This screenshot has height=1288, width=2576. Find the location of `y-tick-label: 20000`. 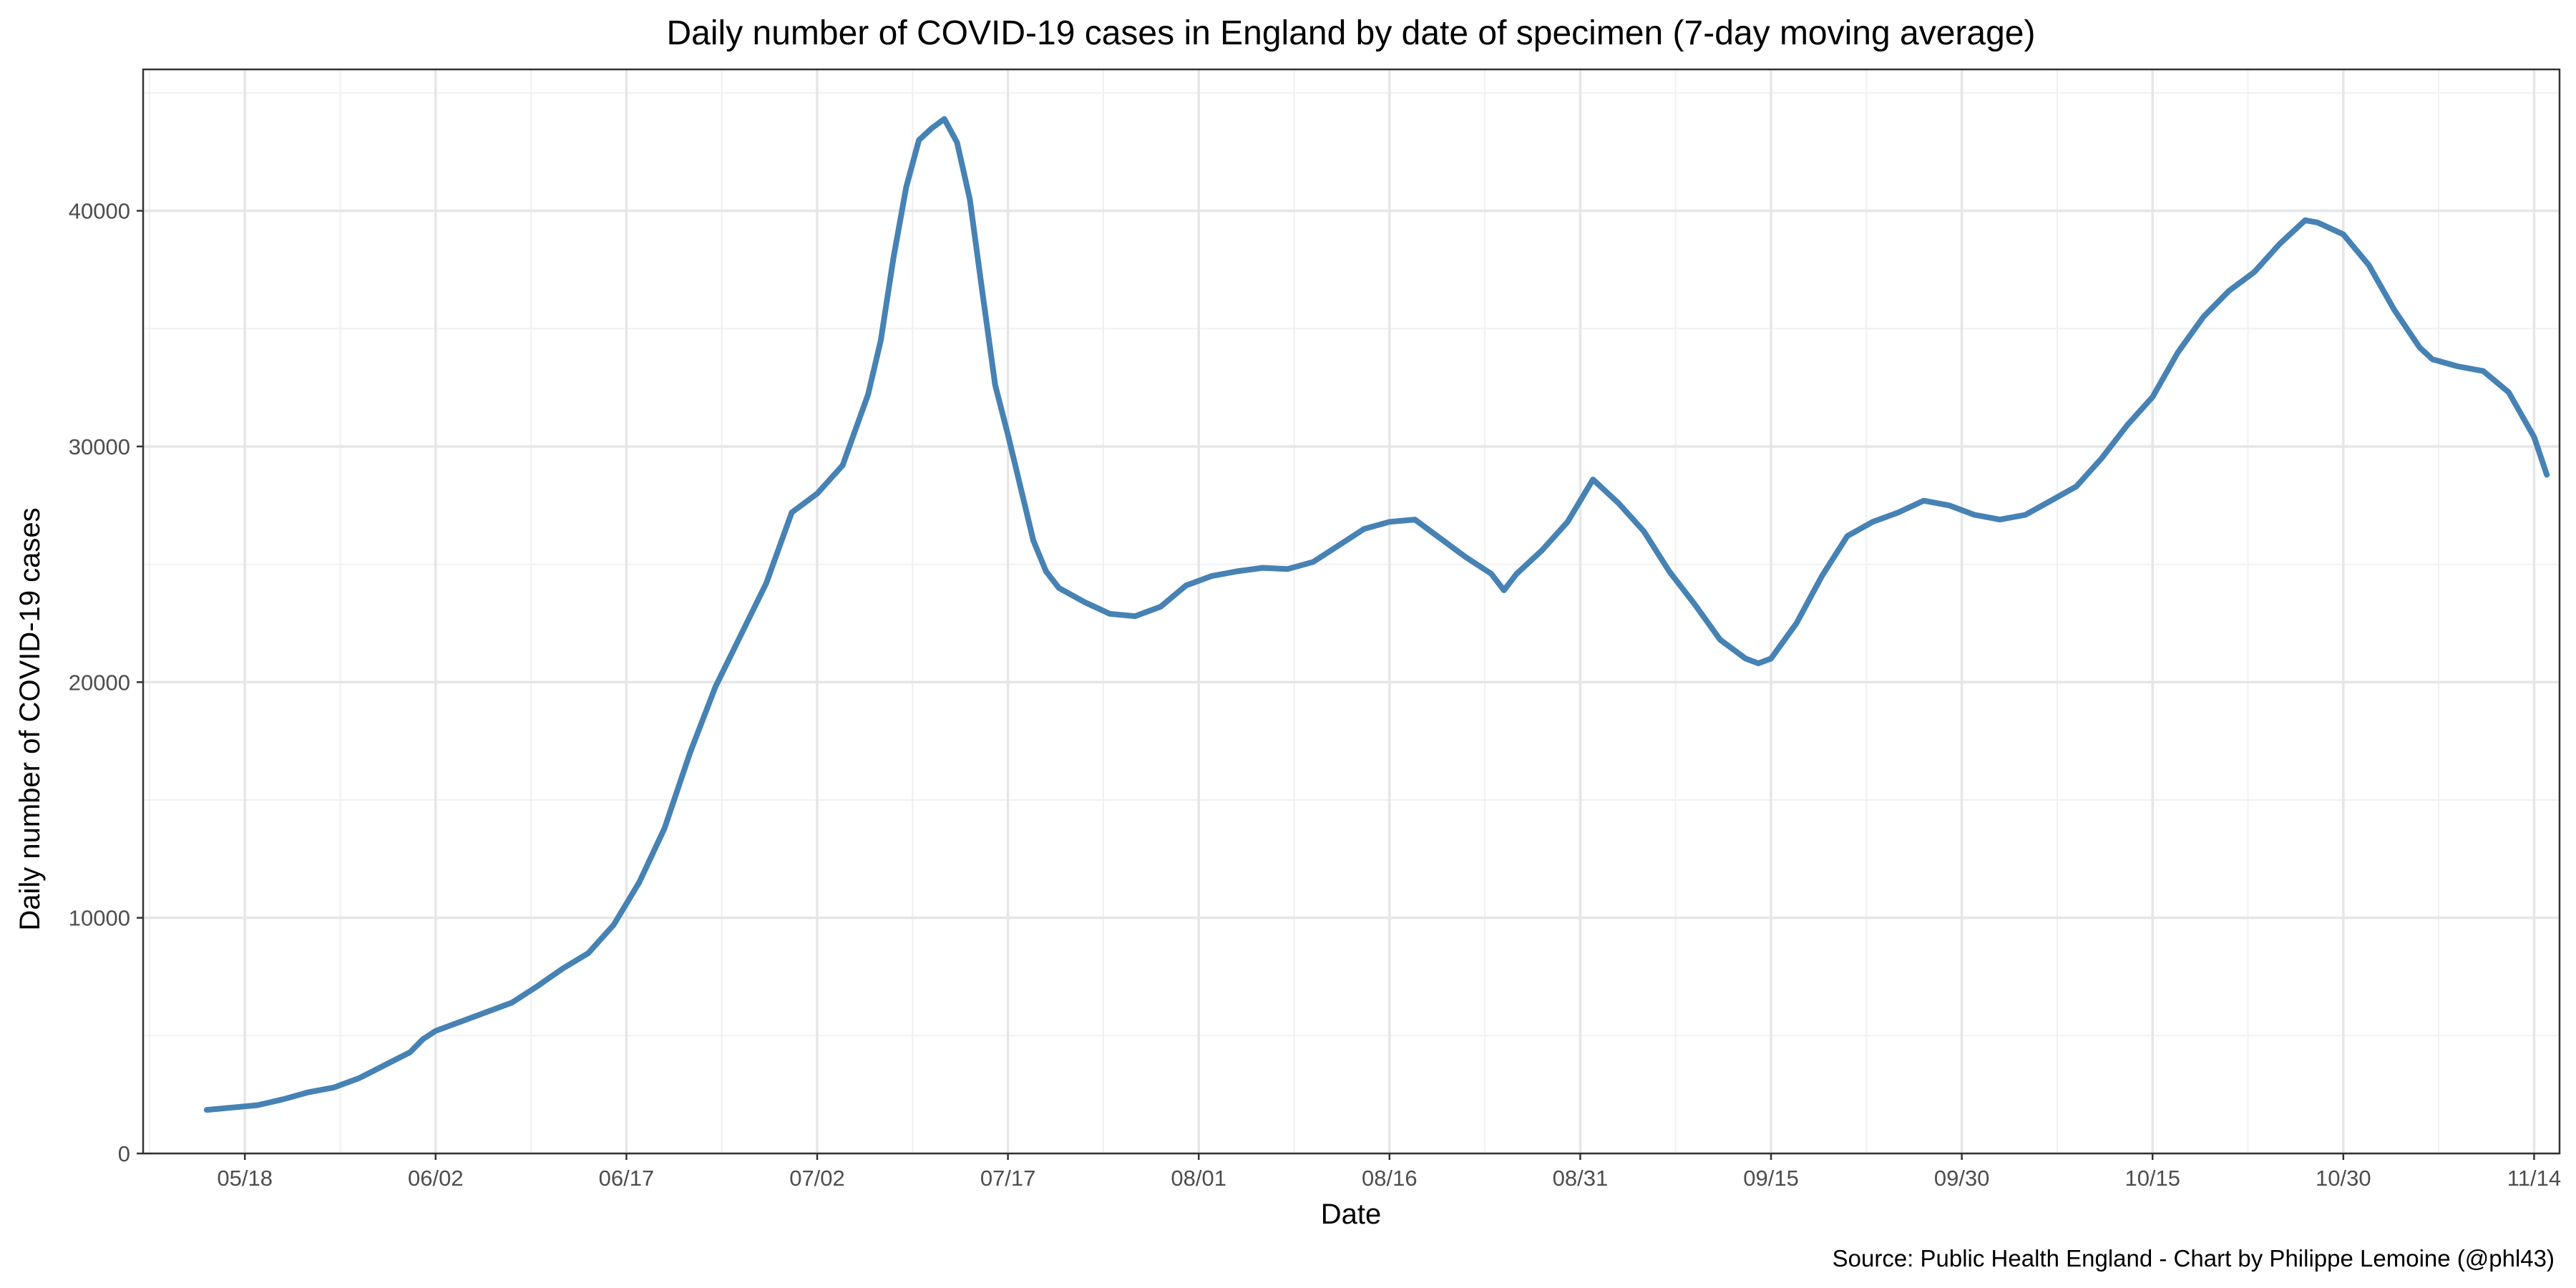

y-tick-label: 20000 is located at coordinates (100, 682).